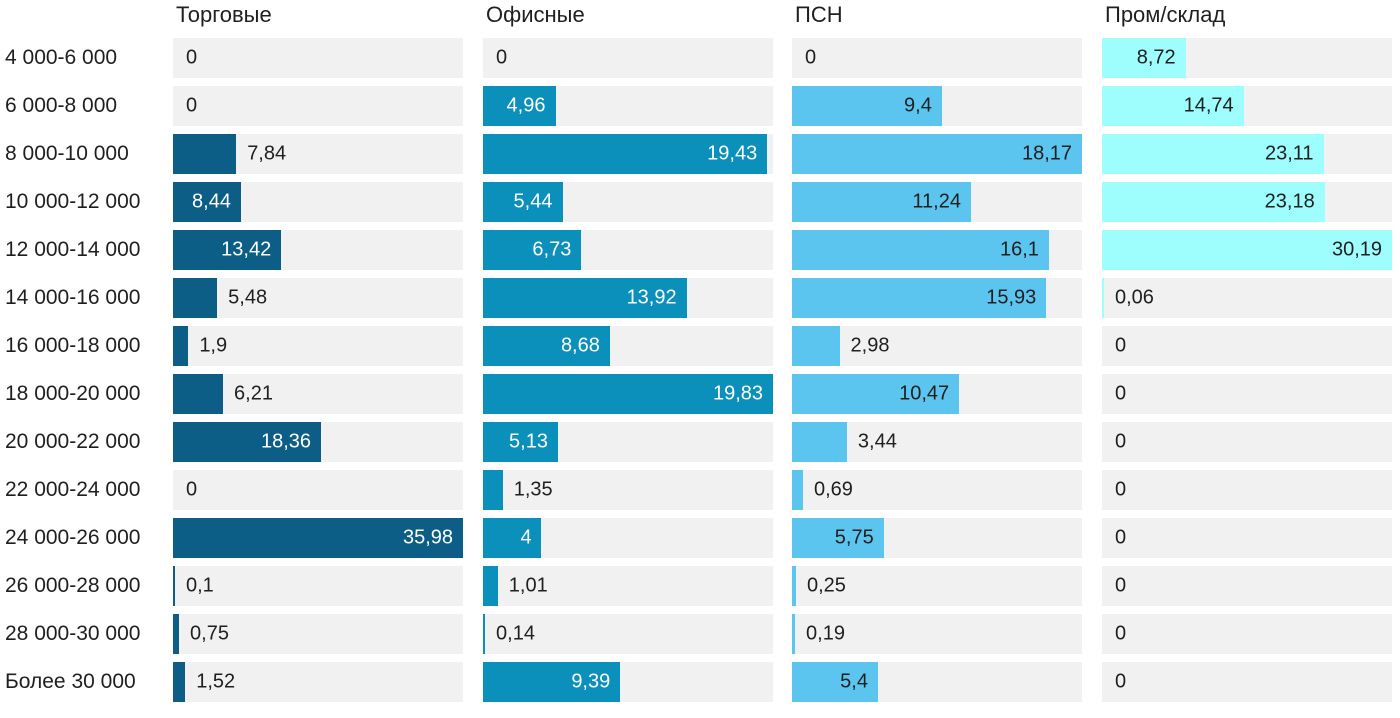 The image size is (1400, 718). What do you see at coordinates (328, 682) in the screenshot?
I see `chart-cell: 1,52` at bounding box center [328, 682].